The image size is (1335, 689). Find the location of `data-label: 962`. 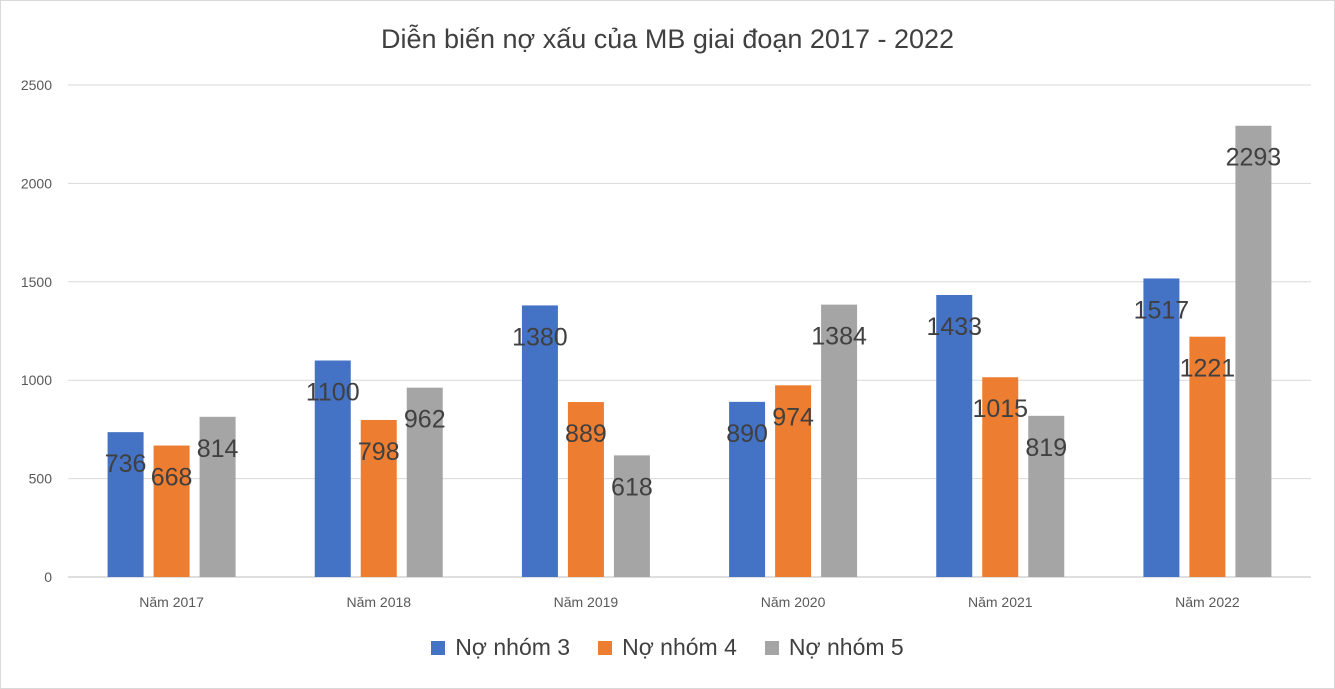

data-label: 962 is located at coordinates (425, 420).